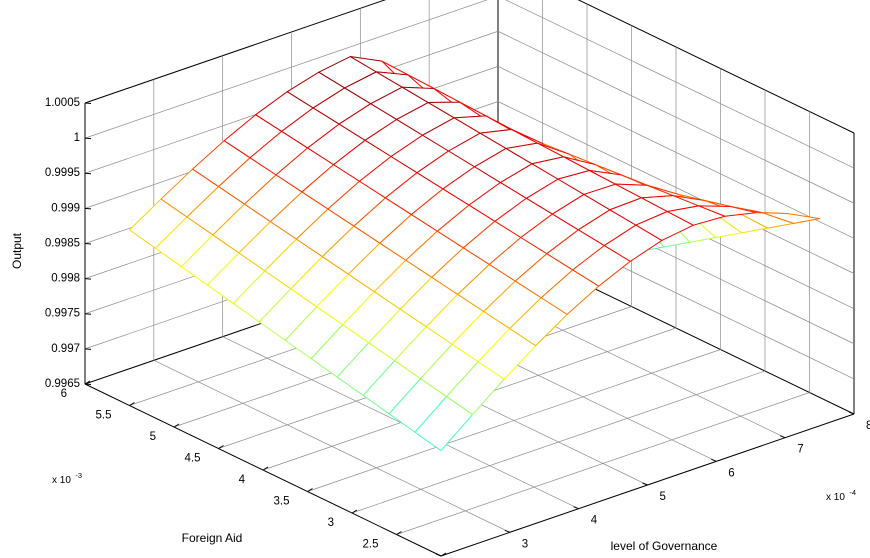 The width and height of the screenshot is (870, 558). Describe the element at coordinates (664, 546) in the screenshot. I see `x-axis-label: level of Governance` at that location.